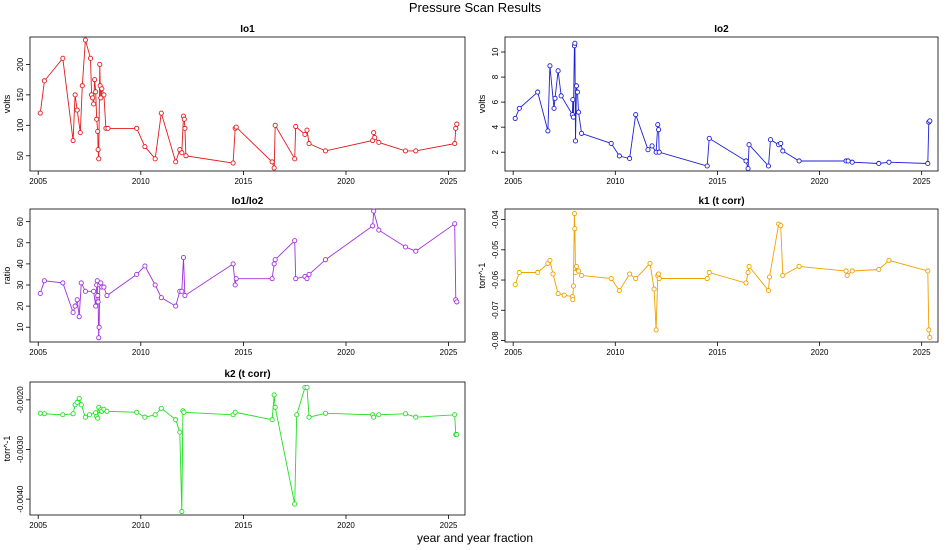  I want to click on x-tick-label: 2020, so click(820, 181).